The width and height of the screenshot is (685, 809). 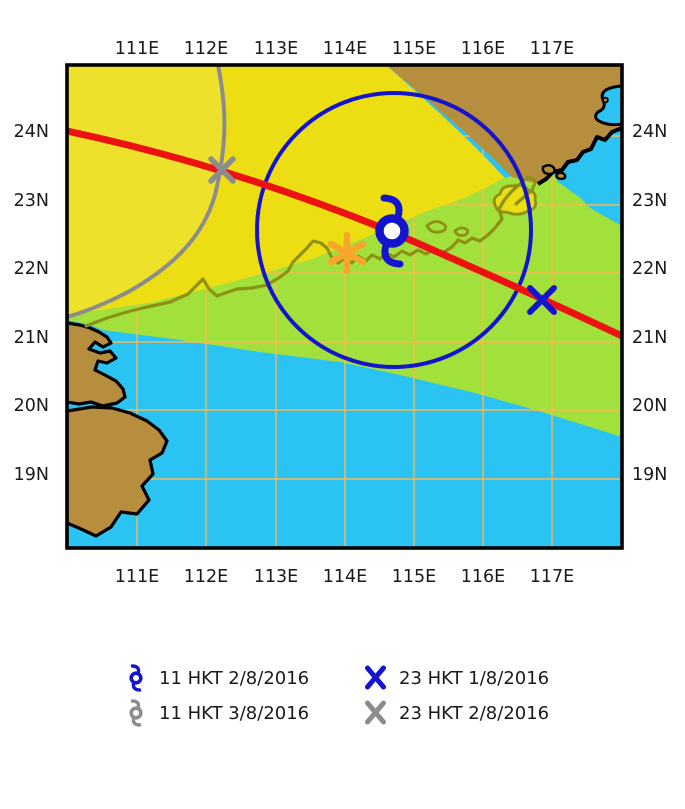 I want to click on longitude-axis-top: 111E 112E 113E 114E 115E 116E 117E, so click(x=344, y=49).